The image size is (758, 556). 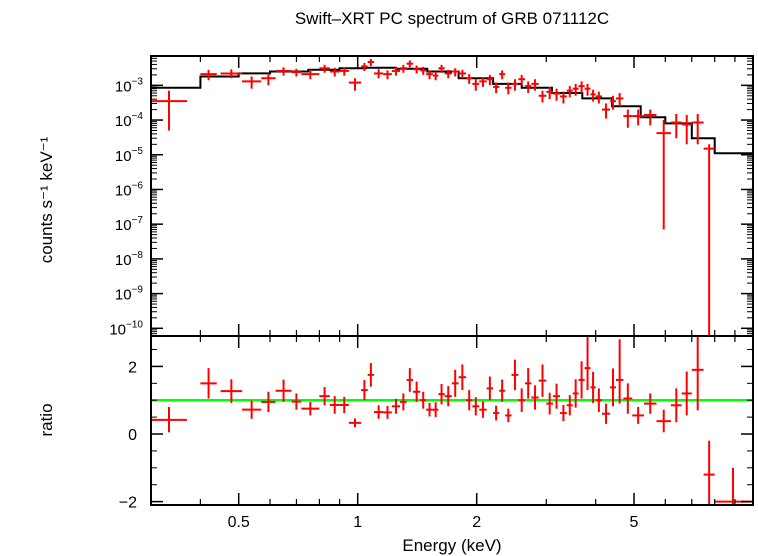 What do you see at coordinates (634, 522) in the screenshot?
I see `x-tick-label: 5` at bounding box center [634, 522].